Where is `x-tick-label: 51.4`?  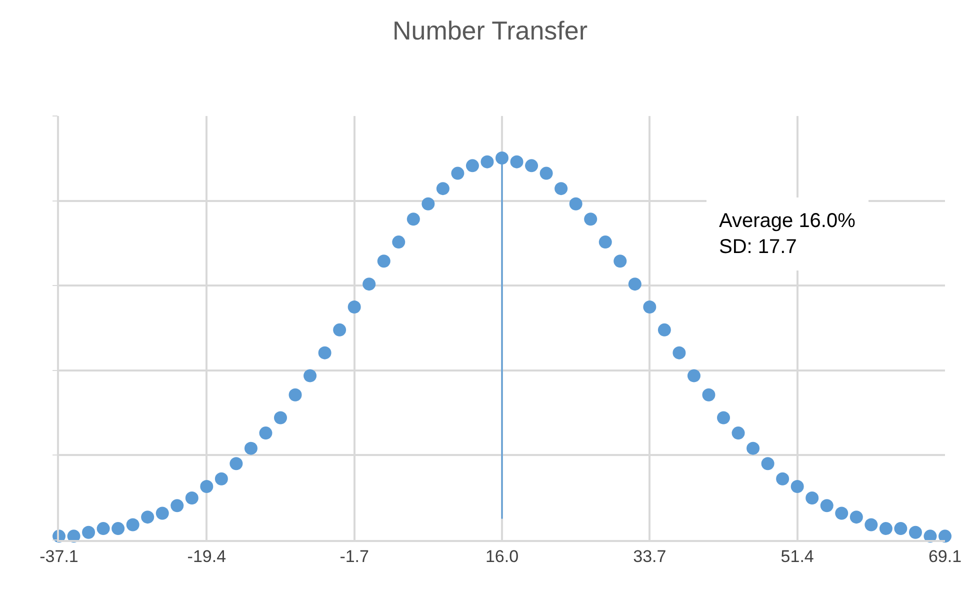
x-tick-label: 51.4 is located at coordinates (797, 556).